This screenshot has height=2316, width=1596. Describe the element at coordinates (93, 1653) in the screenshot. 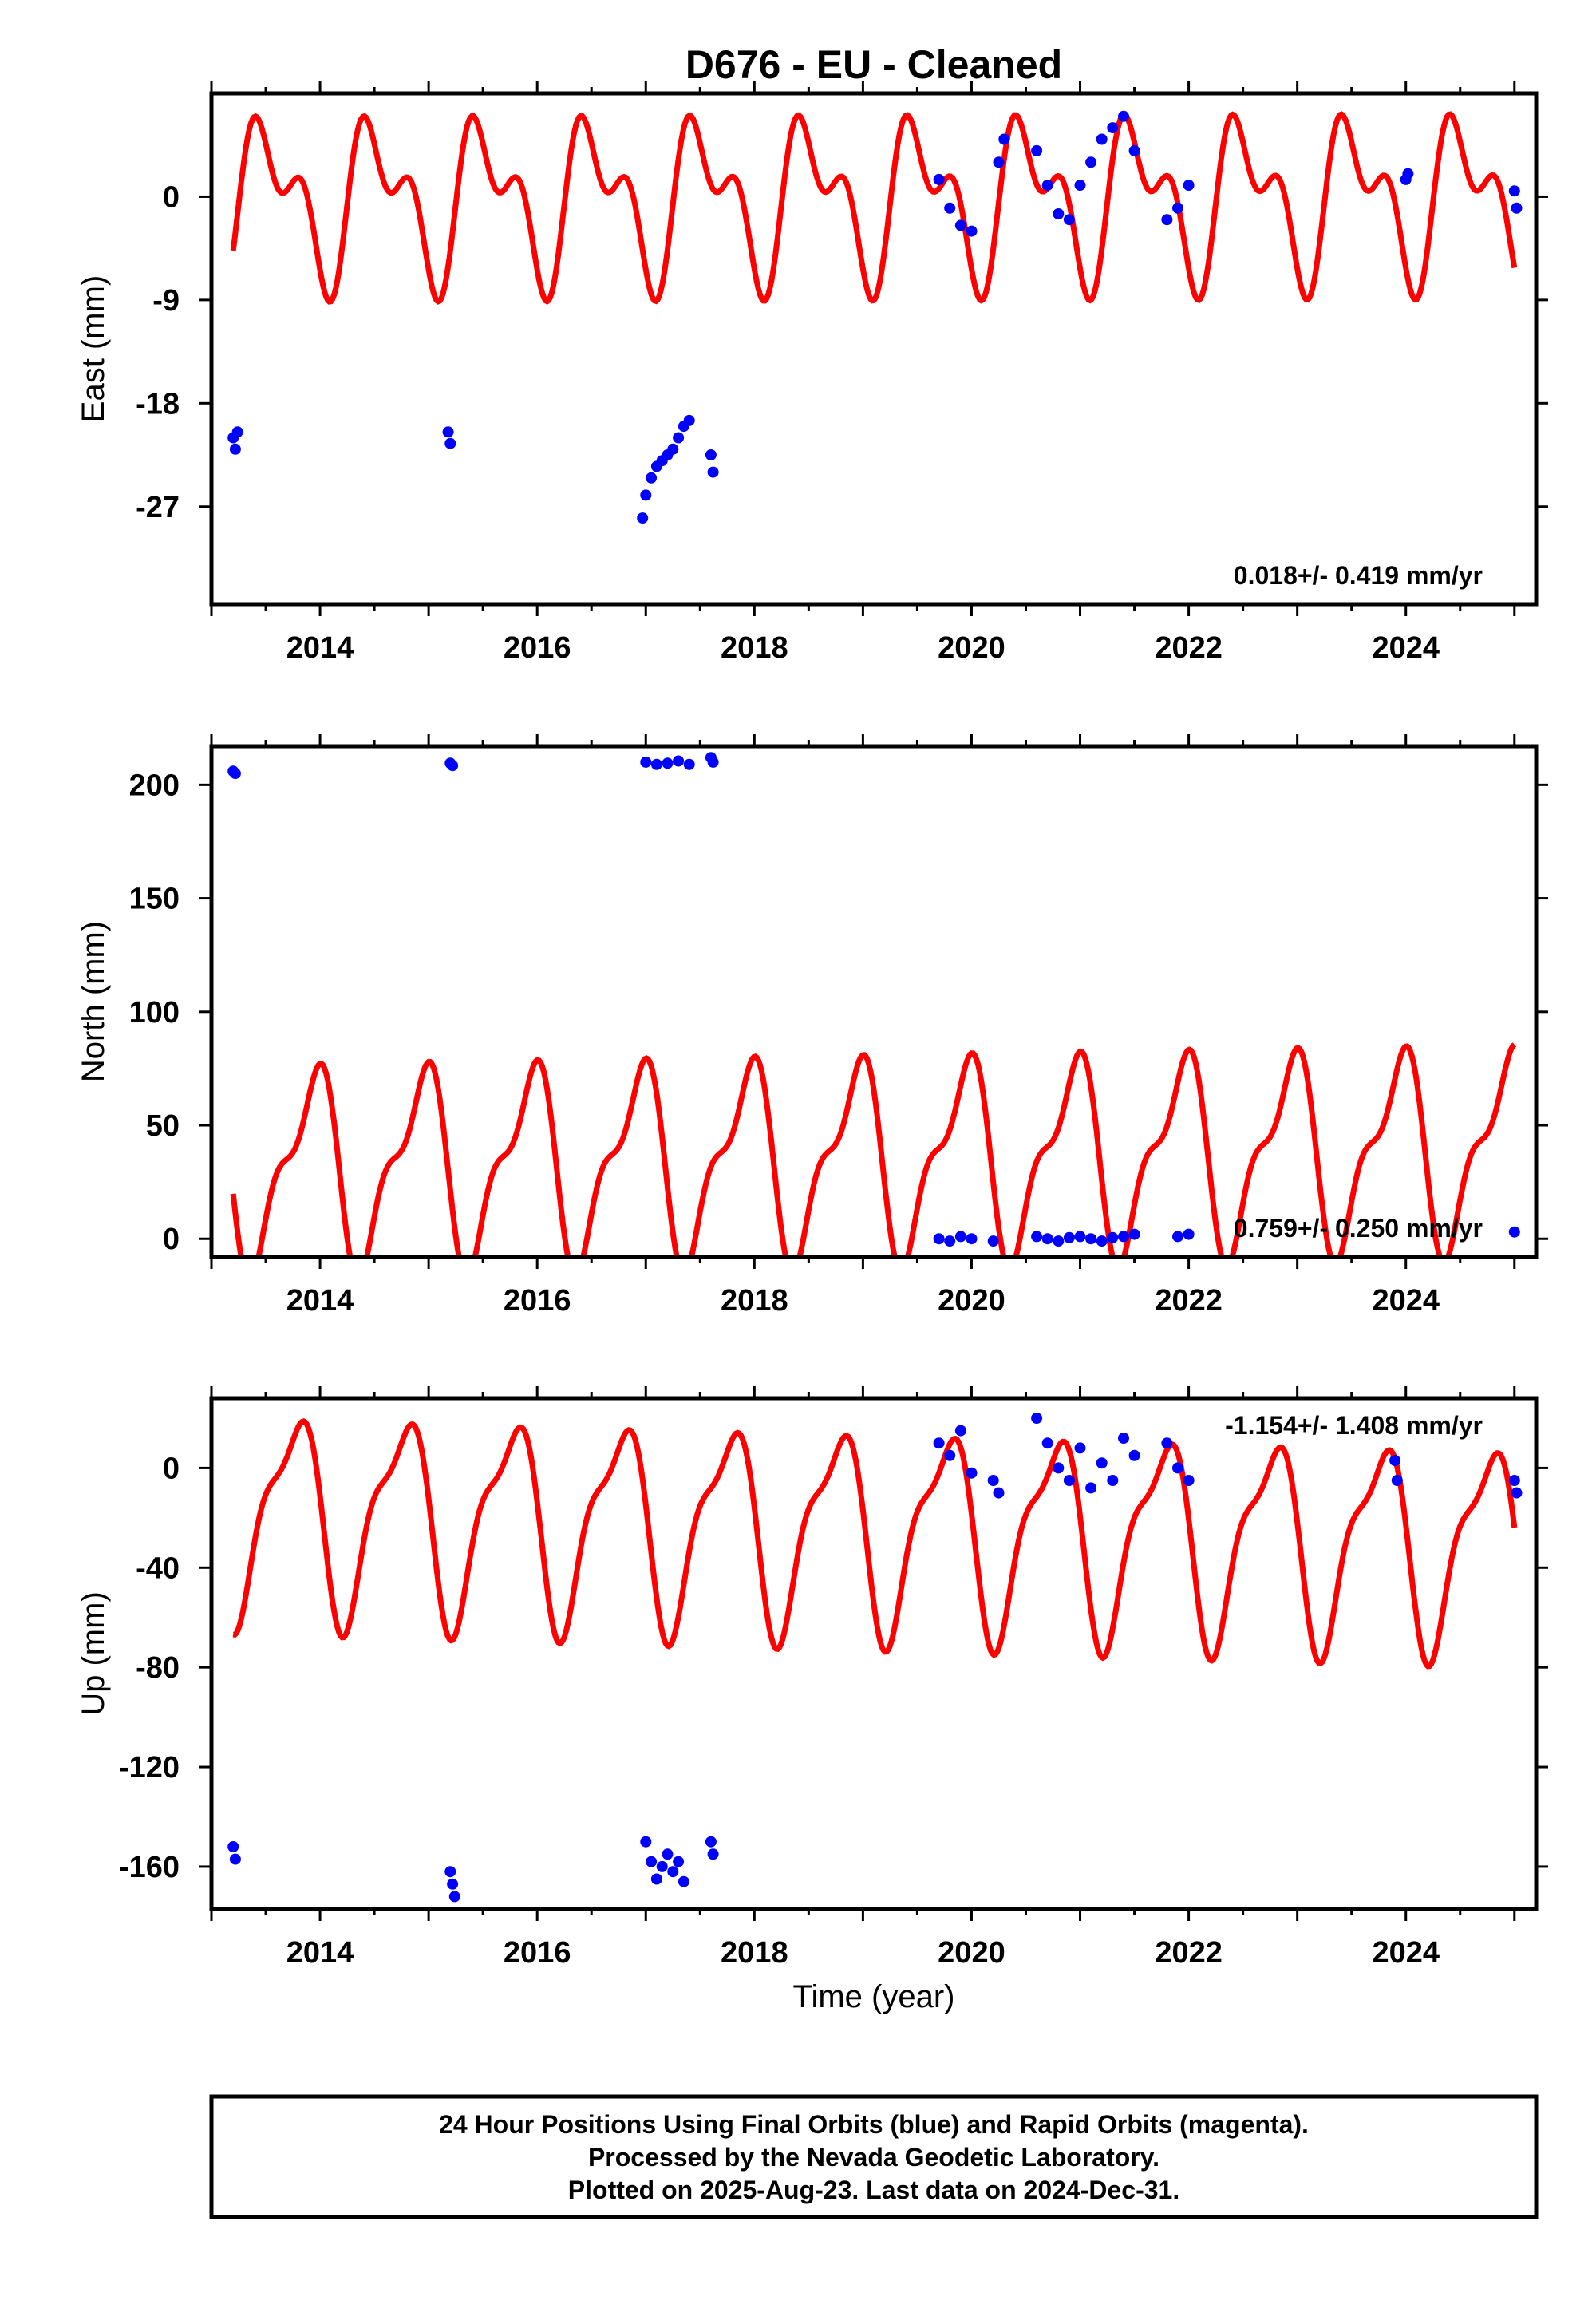

I see `up-y-axis-label: Up (mm)` at that location.